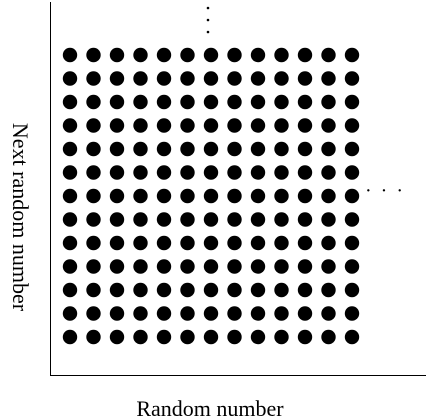  Describe the element at coordinates (210, 408) in the screenshot. I see `x-axis-label: Random number` at that location.